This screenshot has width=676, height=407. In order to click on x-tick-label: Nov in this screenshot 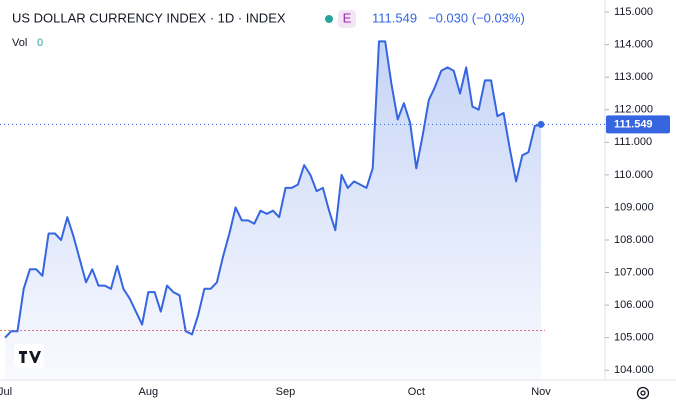, I will do `click(541, 392)`.